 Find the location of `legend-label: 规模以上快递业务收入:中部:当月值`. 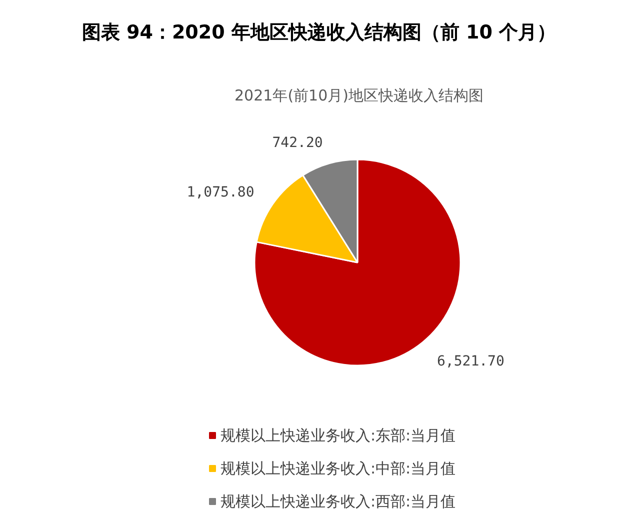

legend-label: 规模以上快递业务收入:中部:当月值 is located at coordinates (338, 469).